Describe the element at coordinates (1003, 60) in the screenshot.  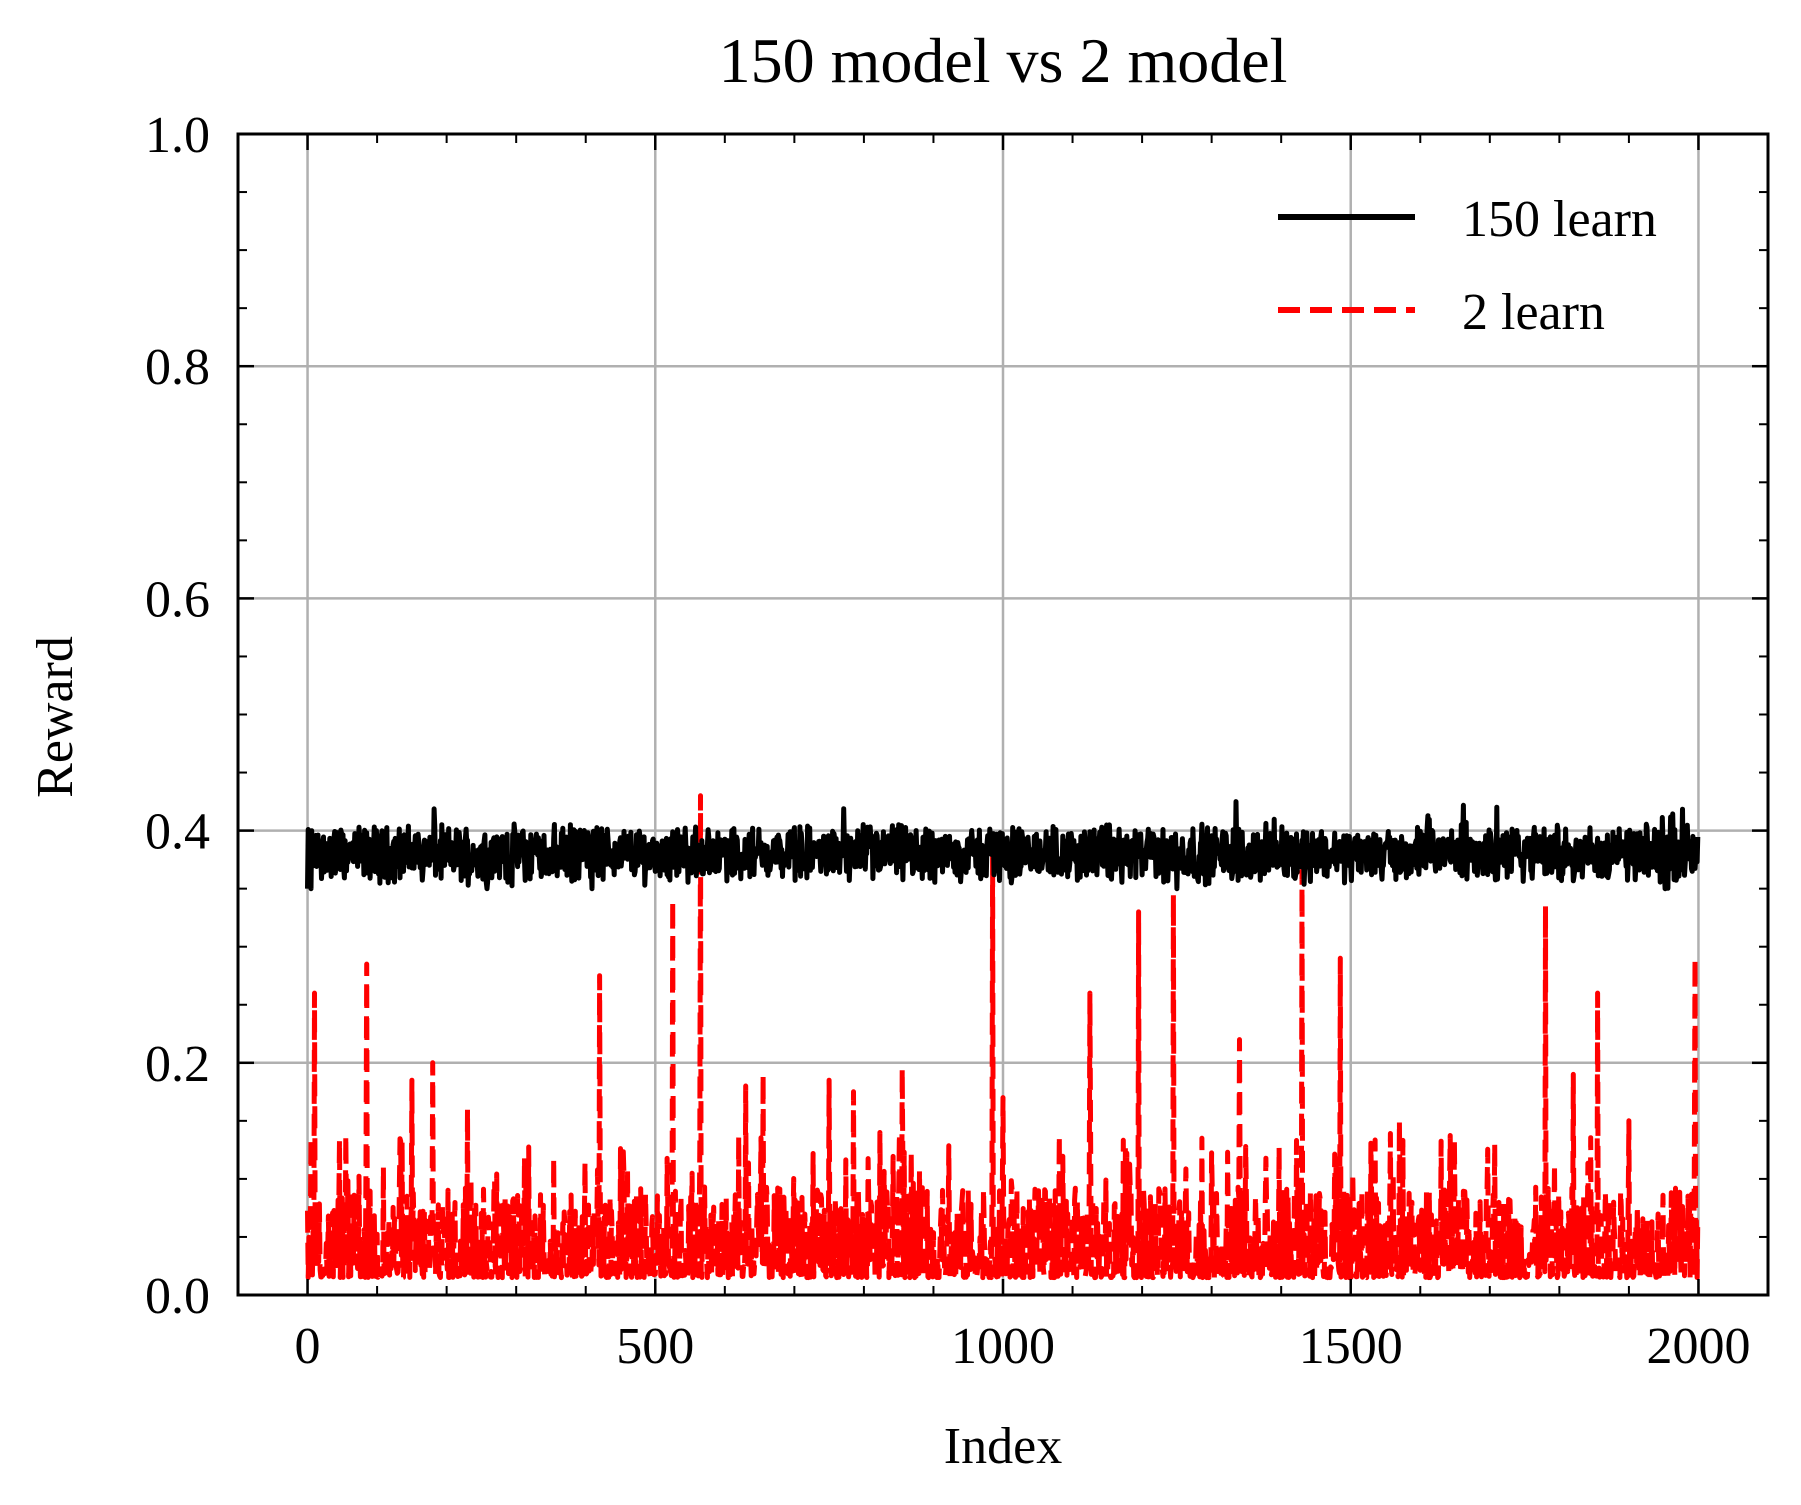
I see `chart-title: 150 model vs 2 model` at that location.